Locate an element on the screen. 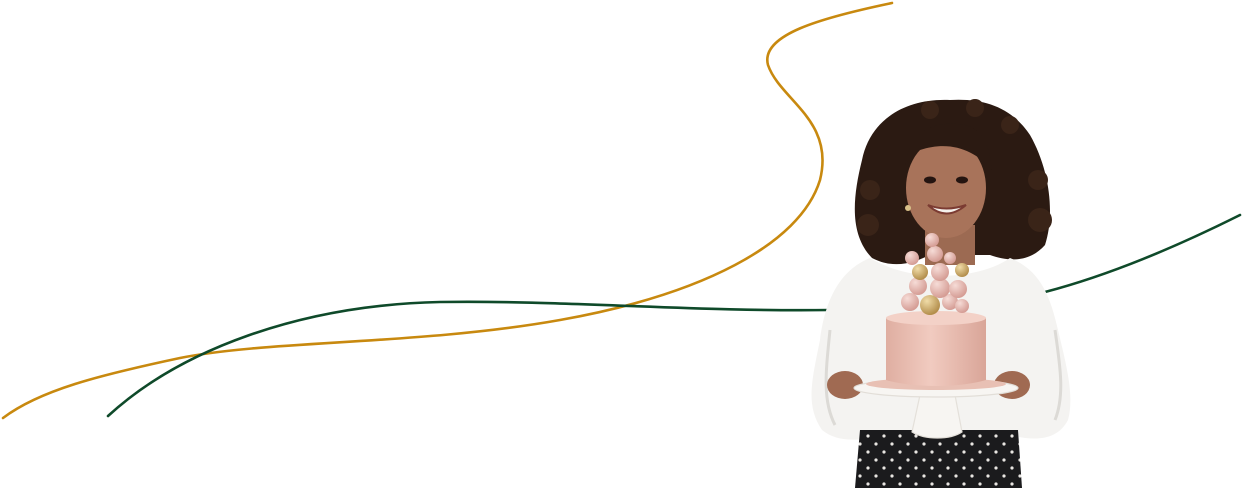 The height and width of the screenshot is (488, 1250). skirt is located at coordinates (938, 459).